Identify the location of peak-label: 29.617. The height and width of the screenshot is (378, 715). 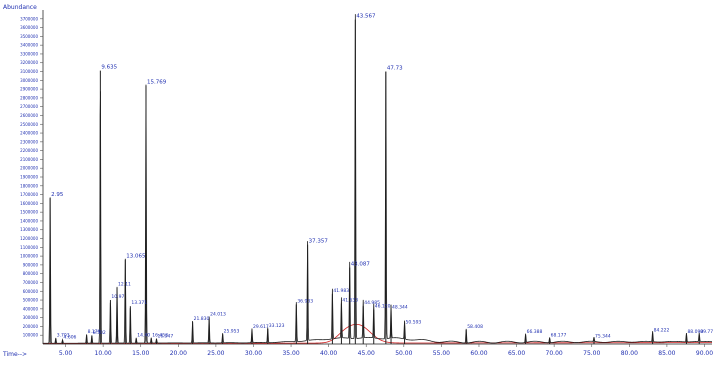
(261, 327).